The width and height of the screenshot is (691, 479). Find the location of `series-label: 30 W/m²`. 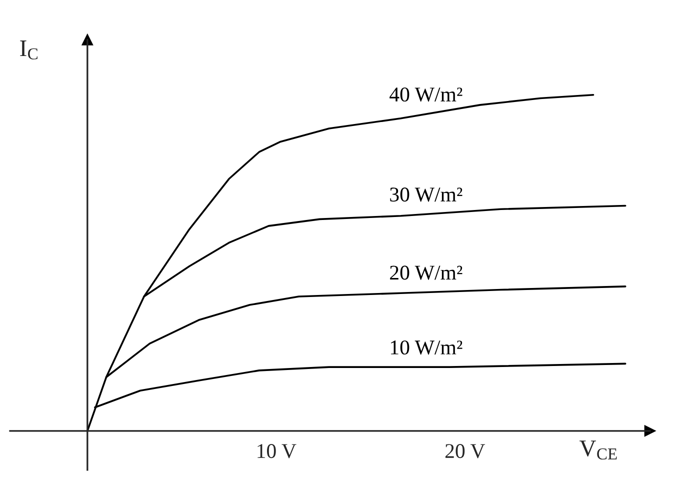

series-label: 30 W/m² is located at coordinates (426, 195).